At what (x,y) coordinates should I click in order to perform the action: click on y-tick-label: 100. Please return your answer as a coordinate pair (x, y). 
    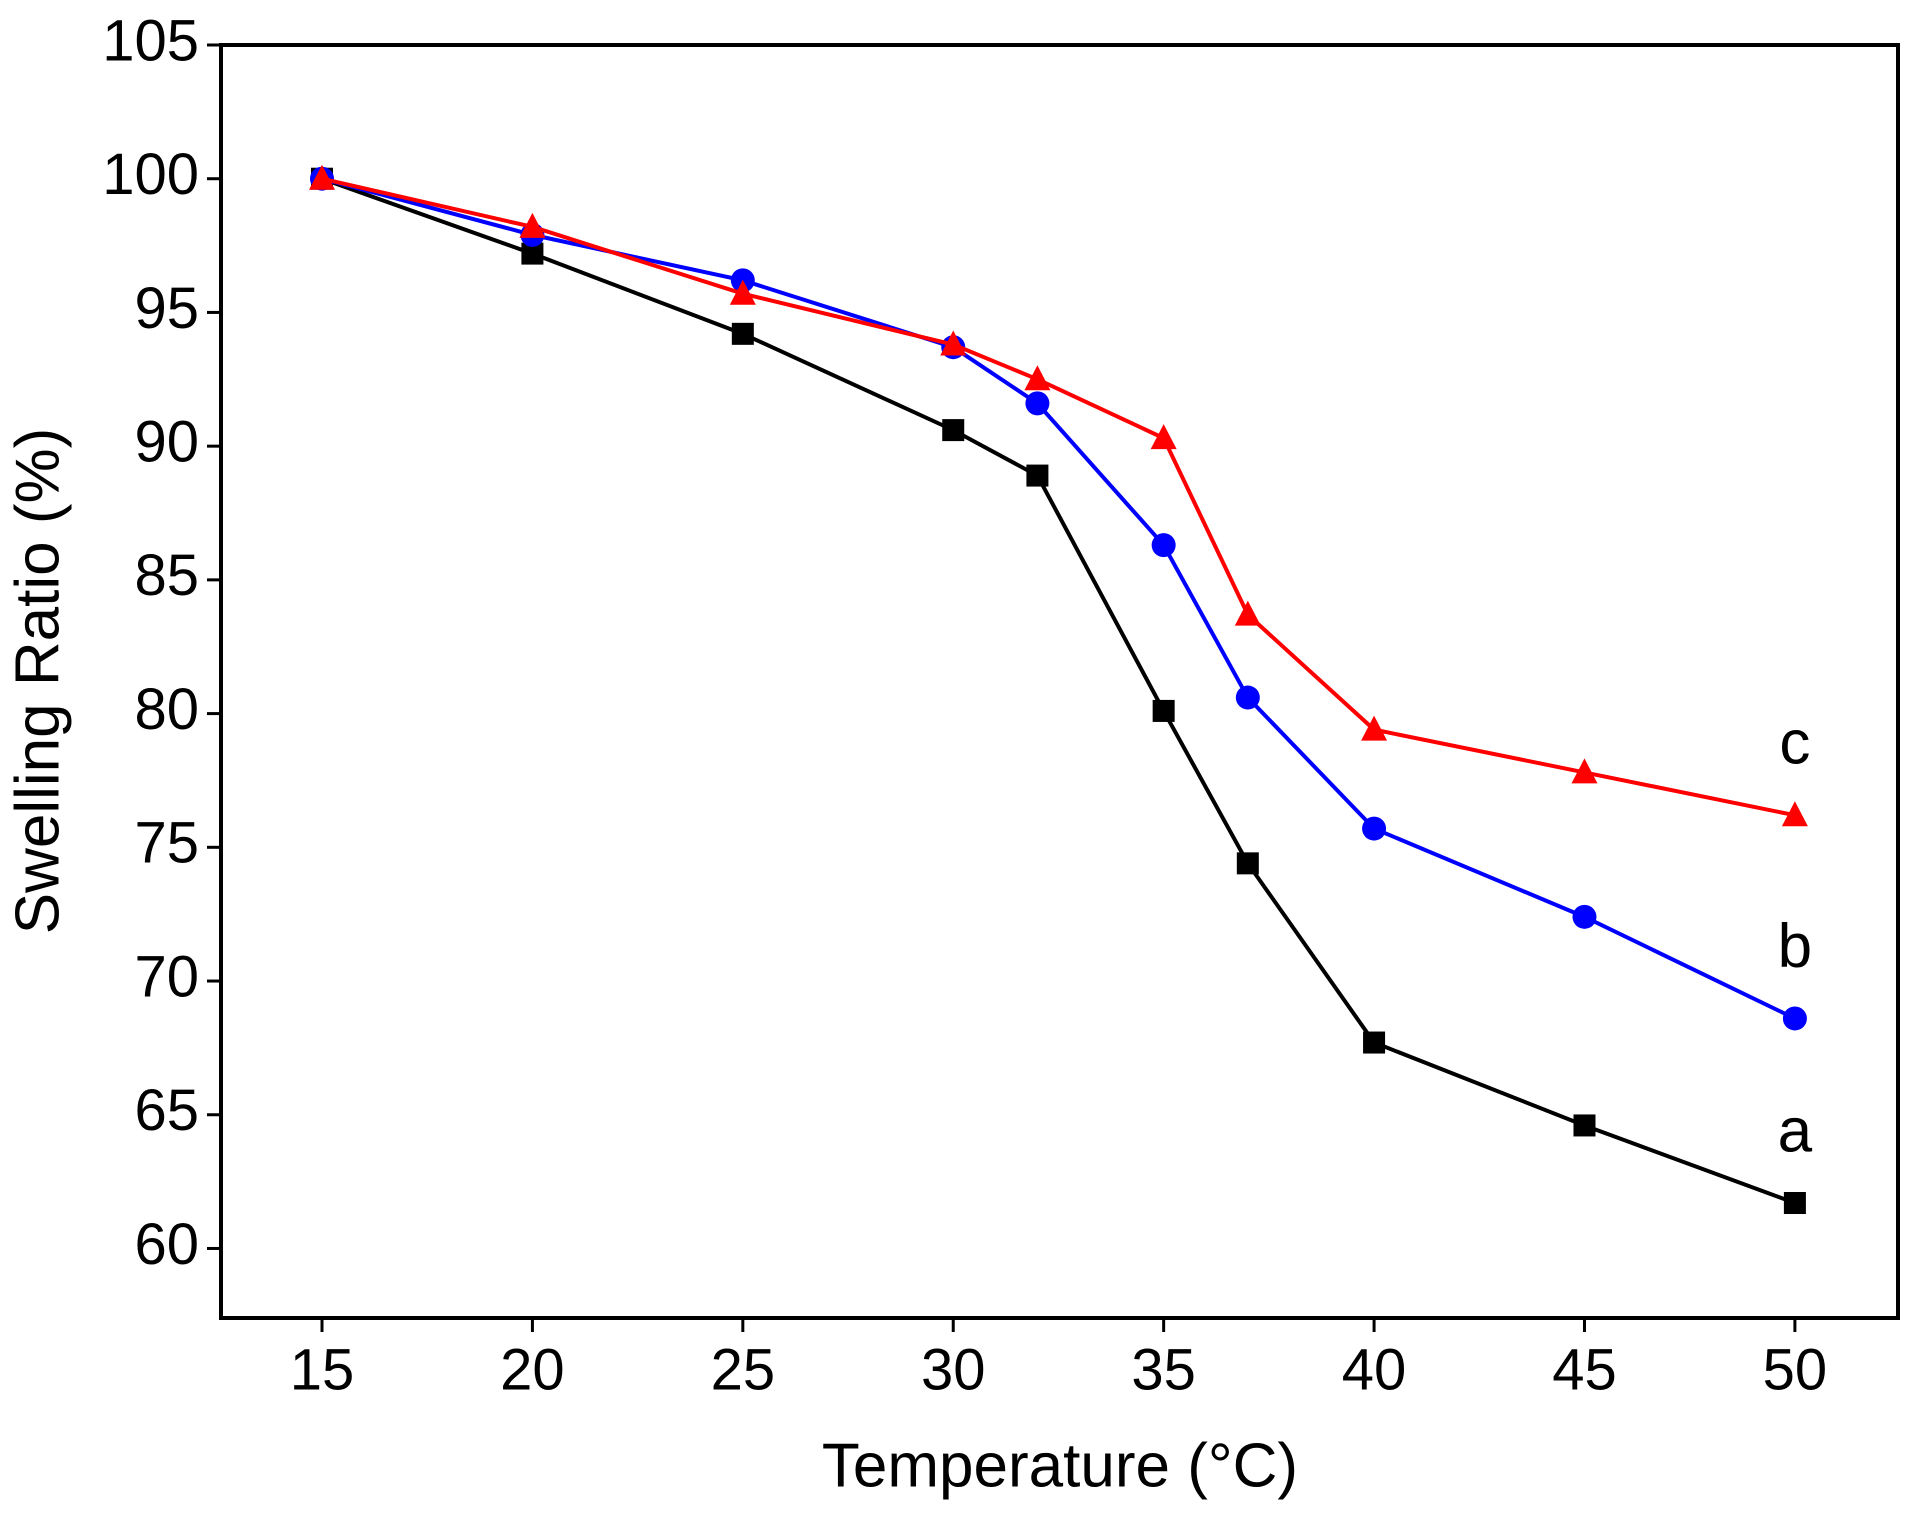
    Looking at the image, I should click on (150, 174).